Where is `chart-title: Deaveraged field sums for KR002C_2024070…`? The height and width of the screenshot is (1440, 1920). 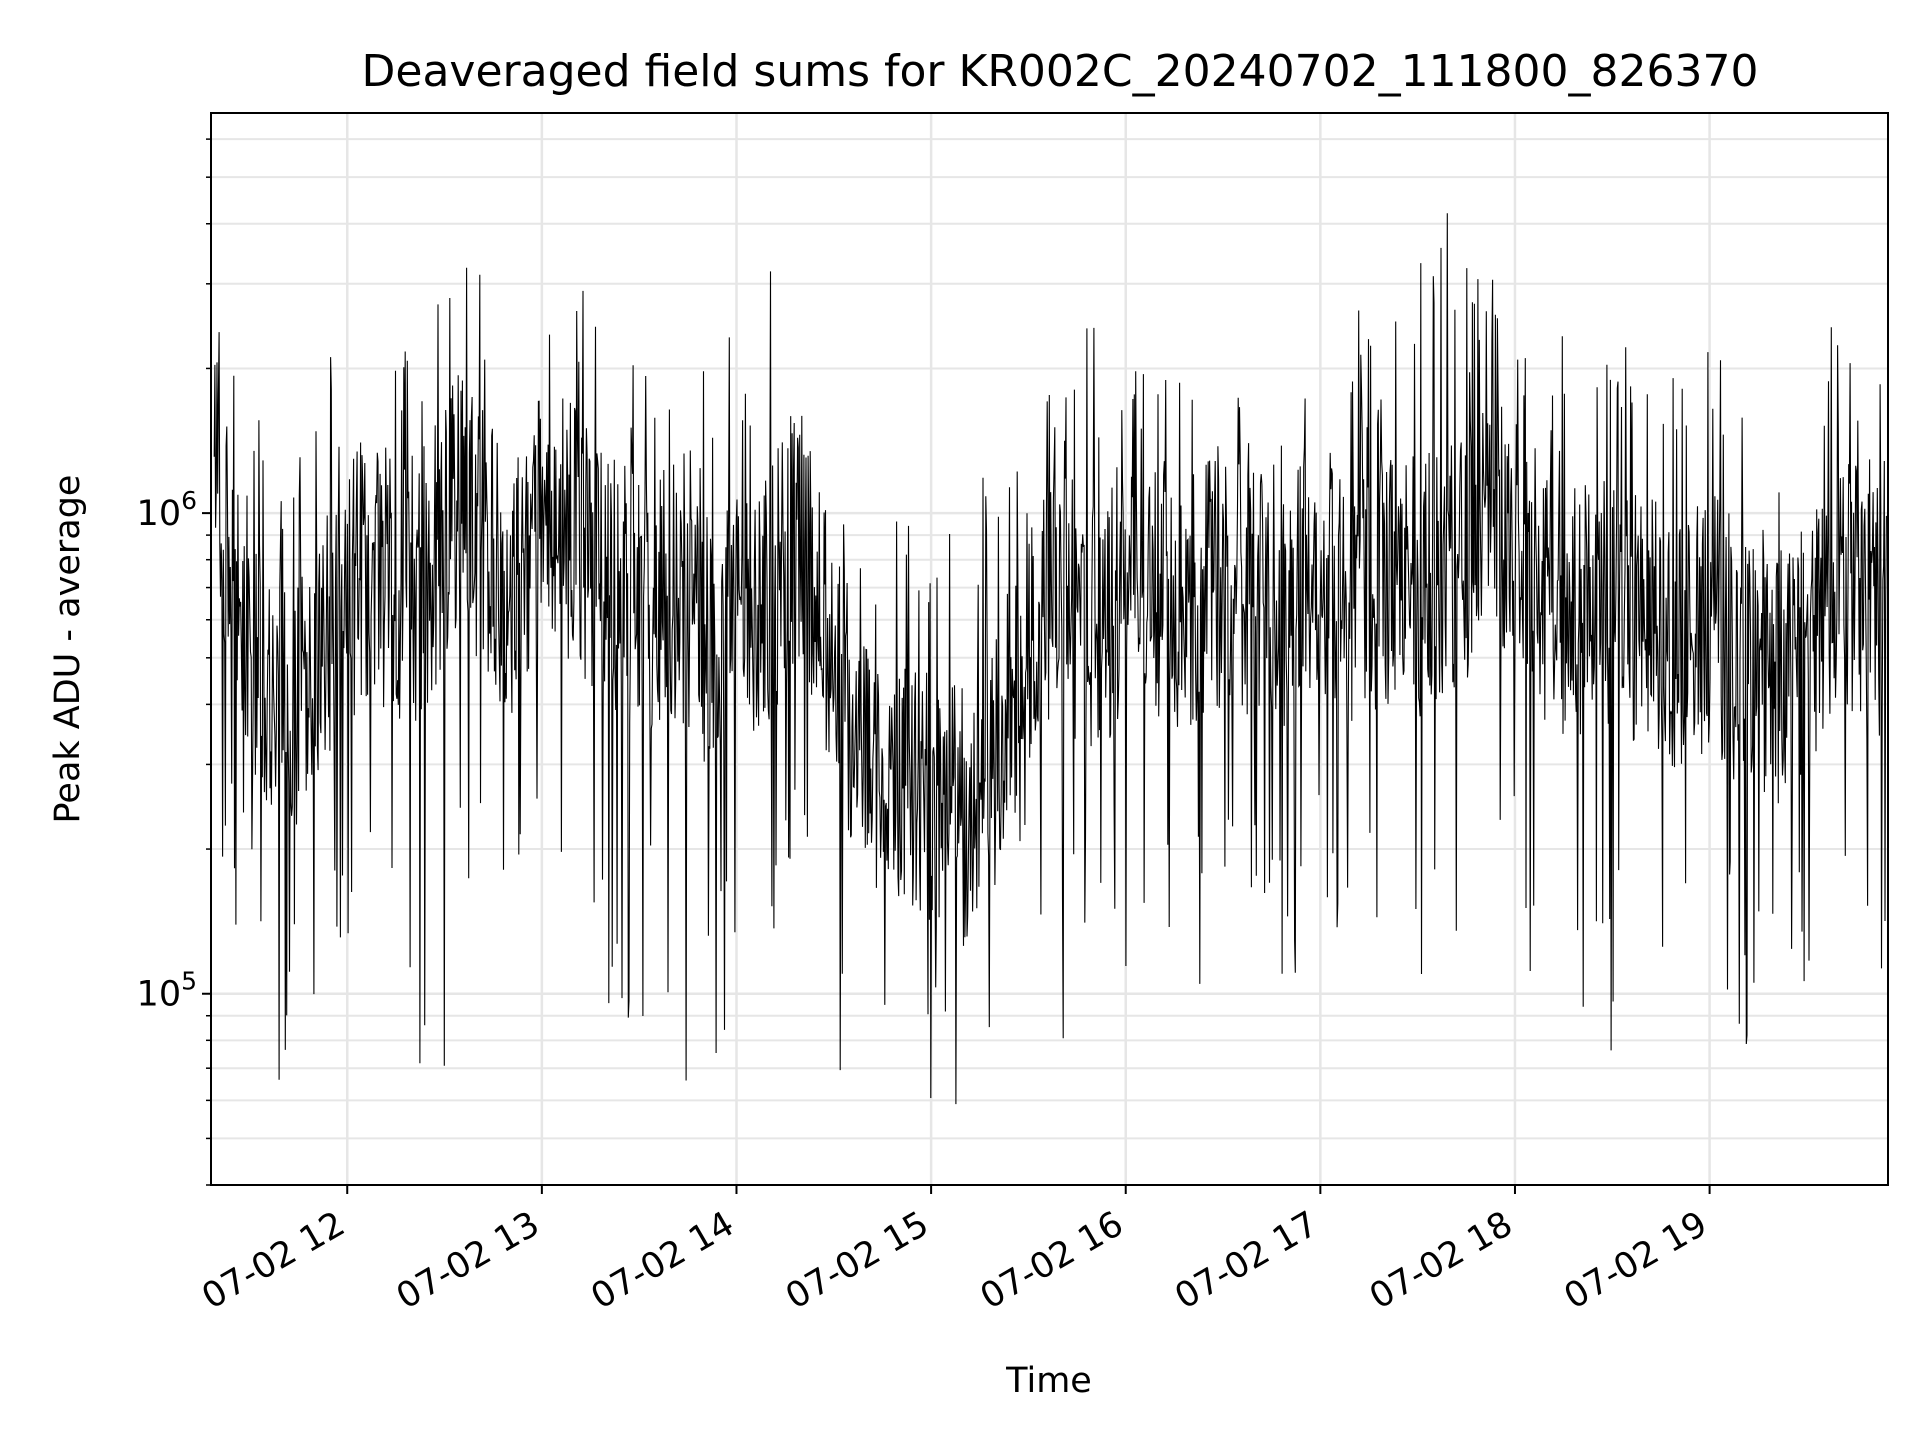
chart-title: Deaveraged field sums for KR002C_2024070… is located at coordinates (1060, 71).